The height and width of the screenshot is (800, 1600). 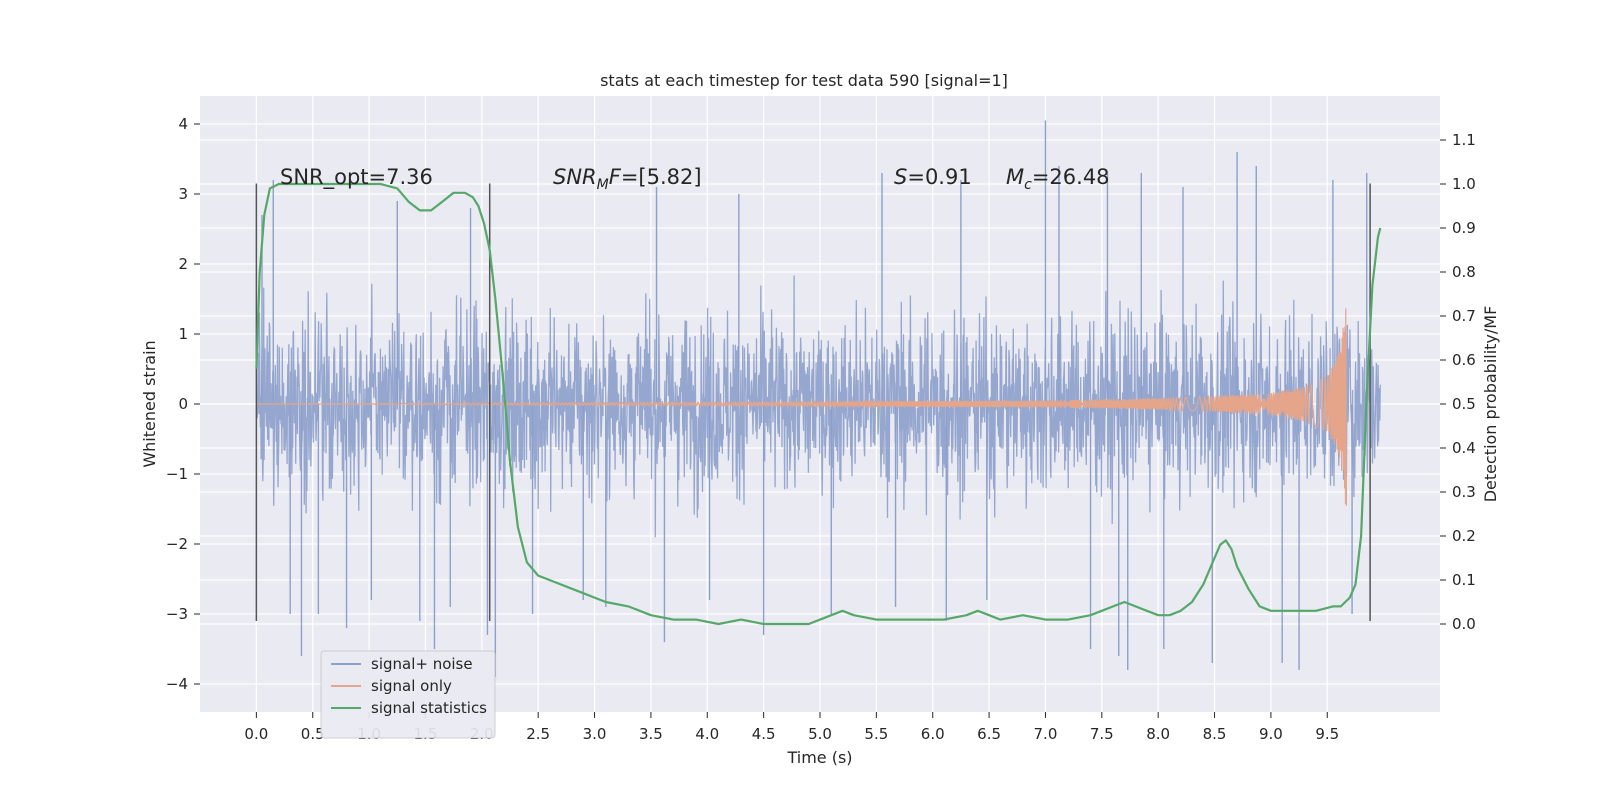 I want to click on annotation-snr-mf-sub: M, so click(x=603, y=185).